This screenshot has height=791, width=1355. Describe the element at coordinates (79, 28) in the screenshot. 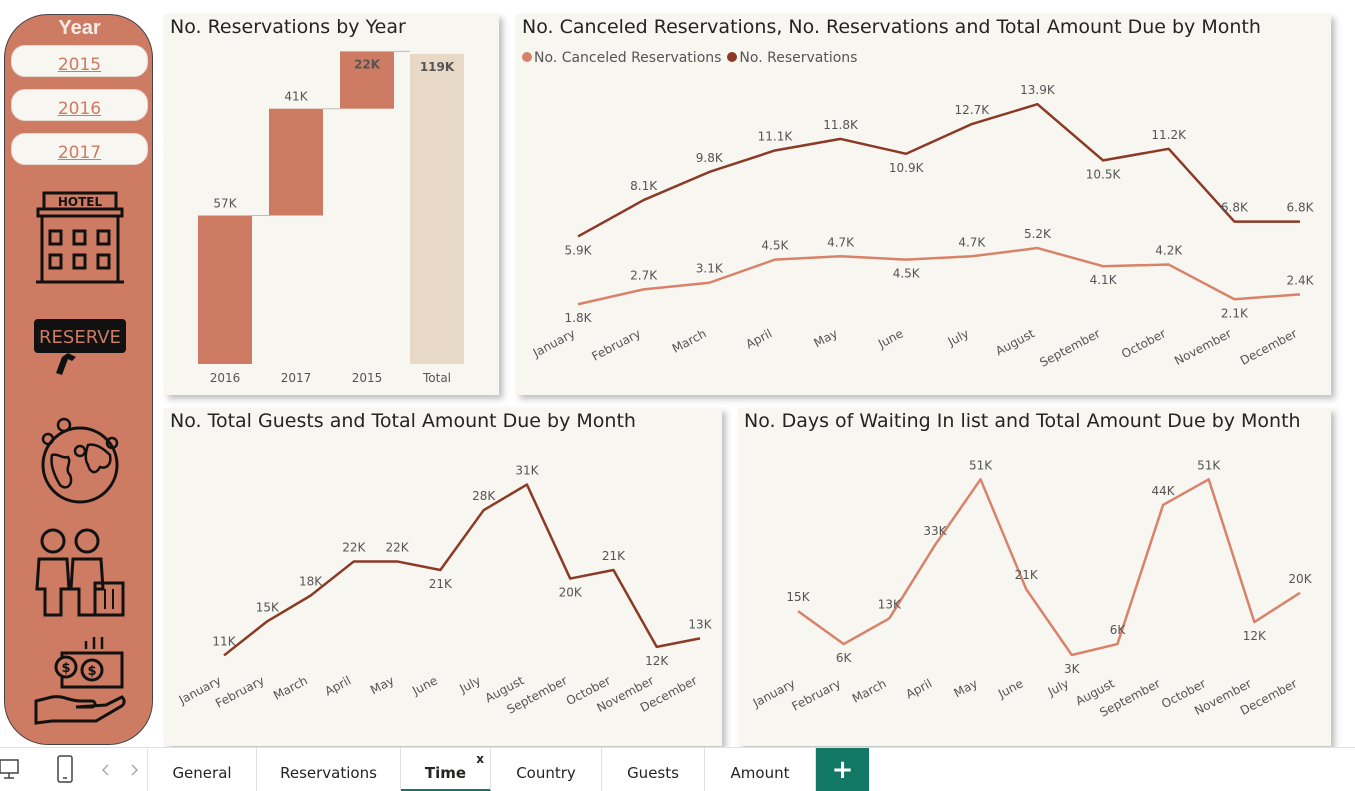

I see `slicer-title: Year` at that location.